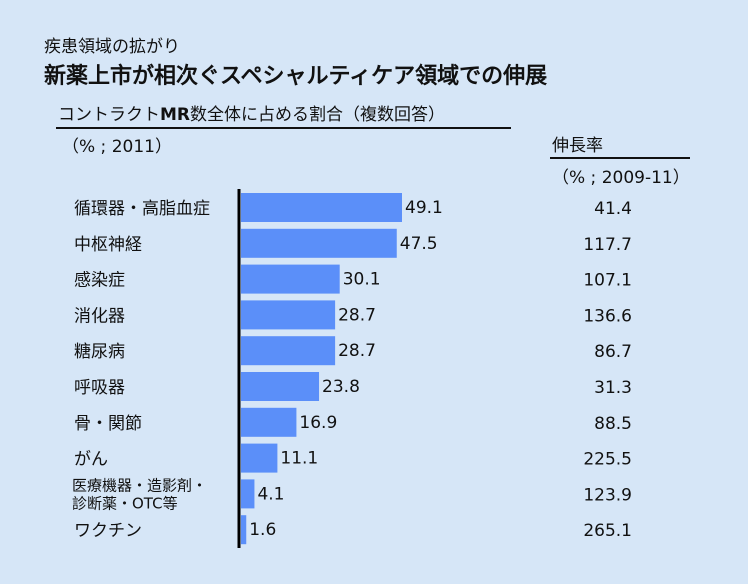 The image size is (748, 584). What do you see at coordinates (139, 494) in the screenshot?
I see `category-label: 医療機器・造影剤・診断薬・OTC等` at bounding box center [139, 494].